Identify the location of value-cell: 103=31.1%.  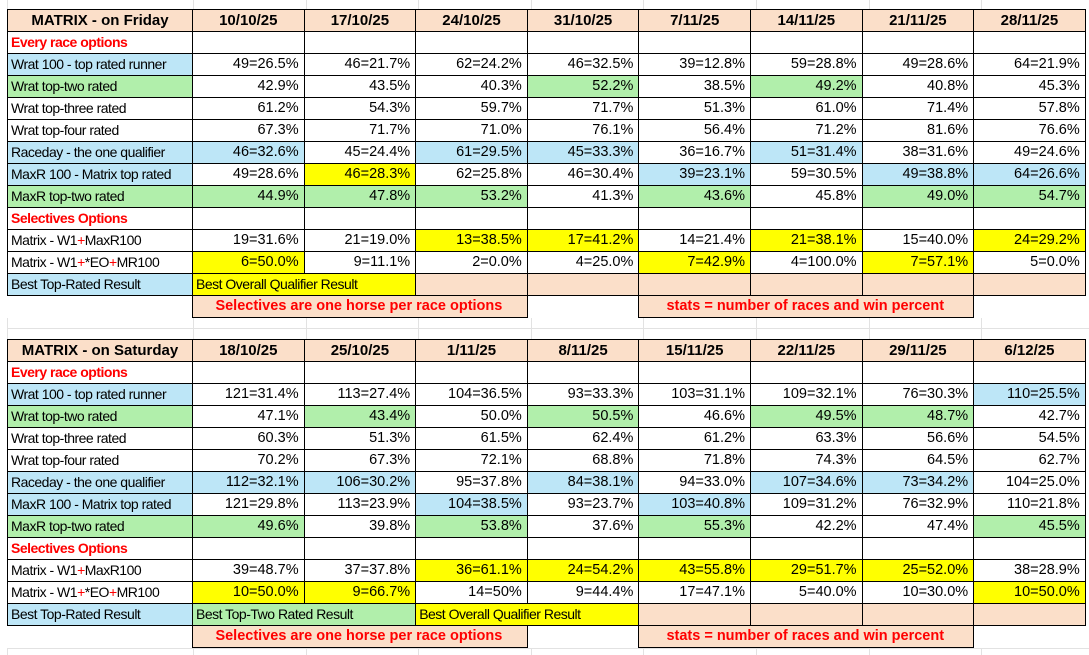
(694, 394).